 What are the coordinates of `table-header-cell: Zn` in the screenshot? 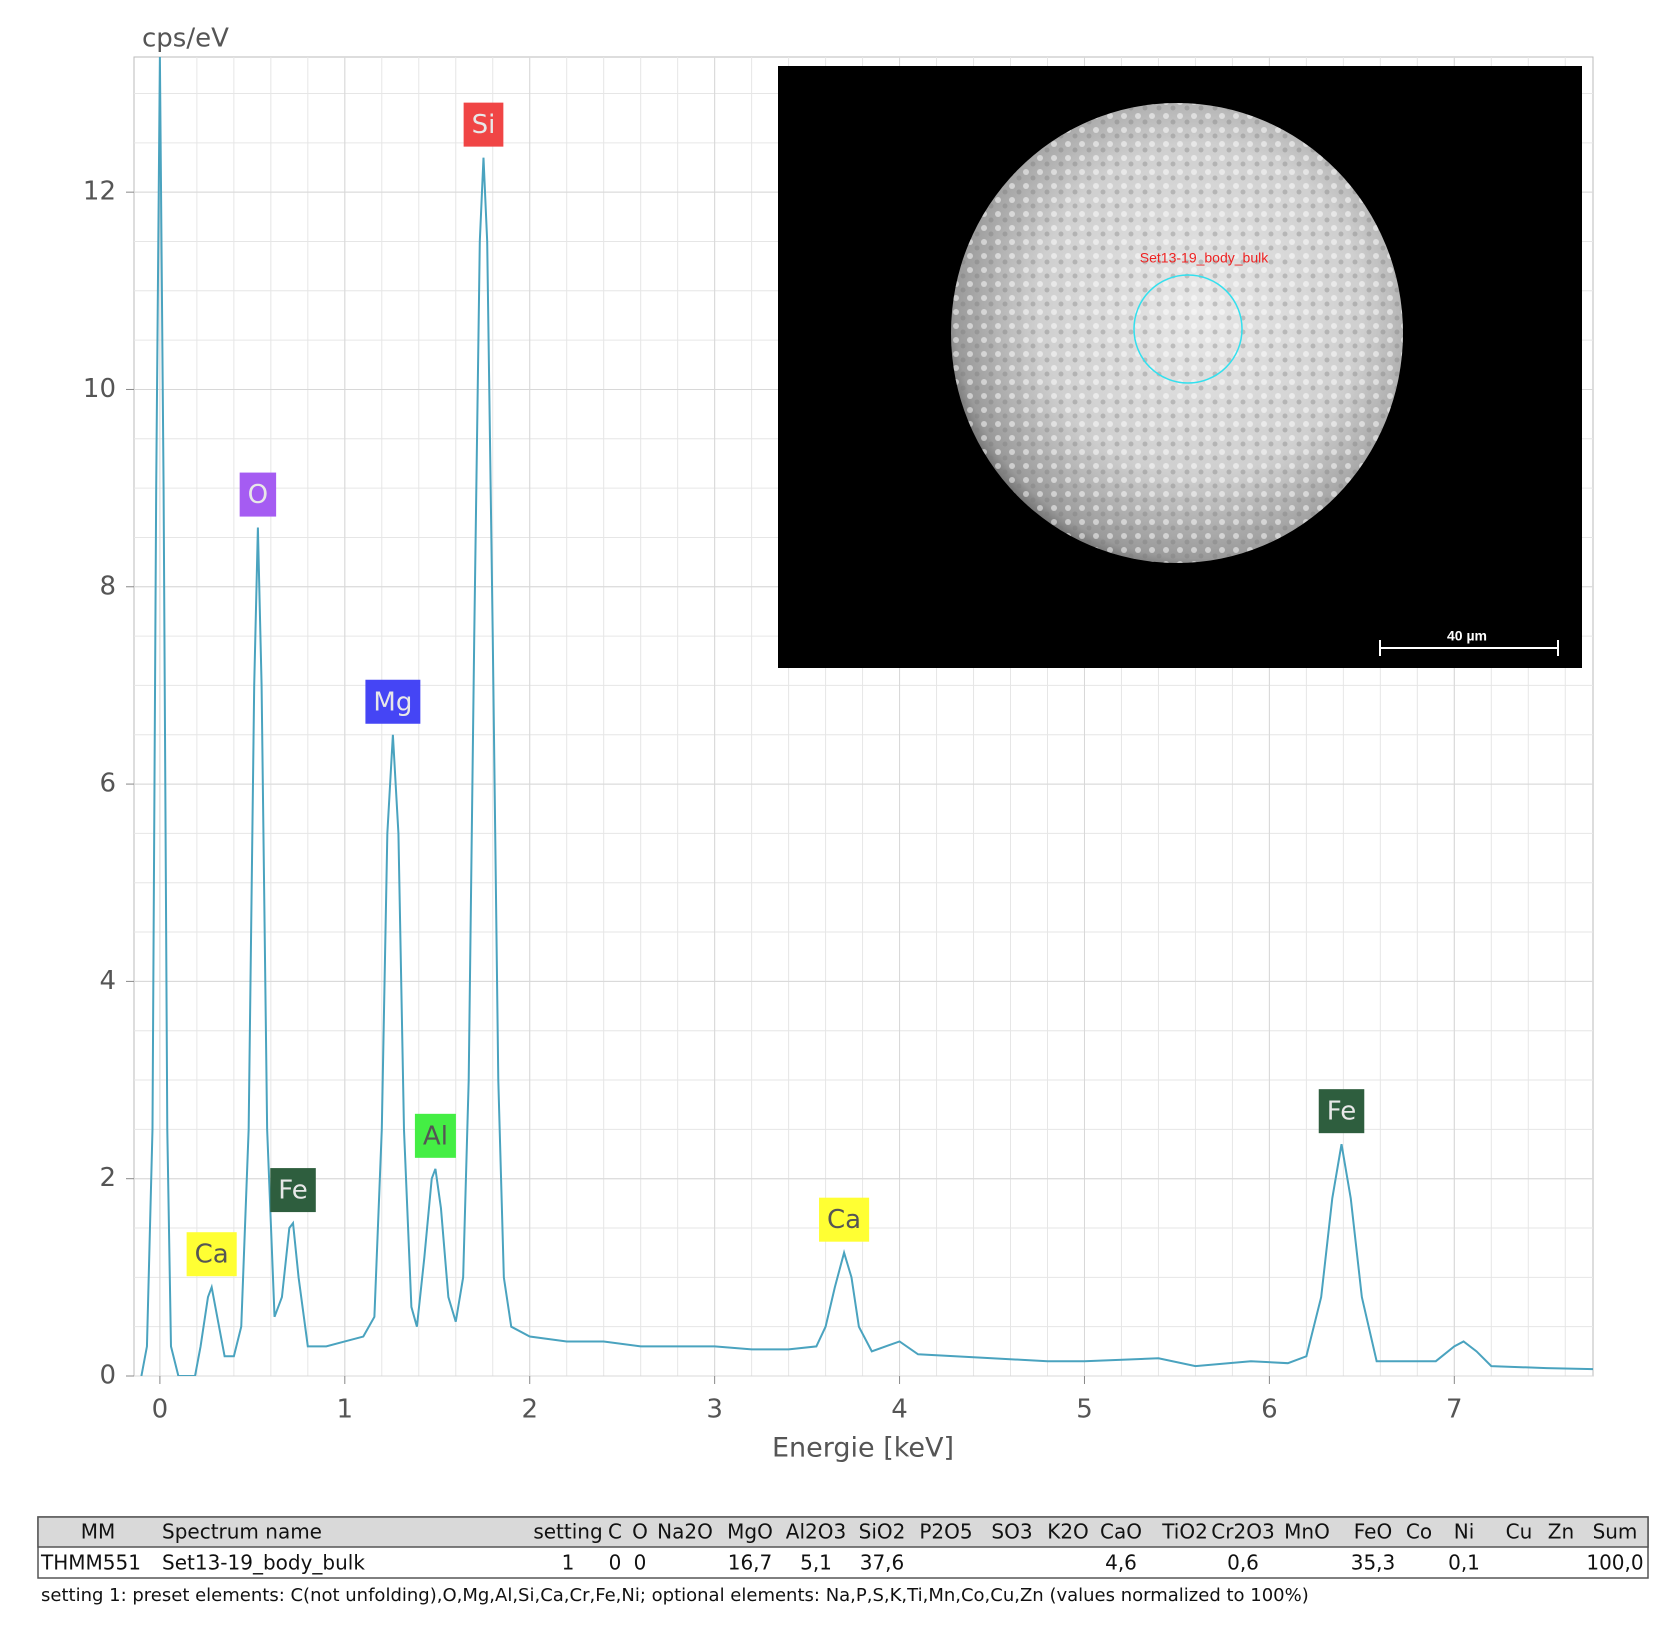 It's located at (1561, 1532).